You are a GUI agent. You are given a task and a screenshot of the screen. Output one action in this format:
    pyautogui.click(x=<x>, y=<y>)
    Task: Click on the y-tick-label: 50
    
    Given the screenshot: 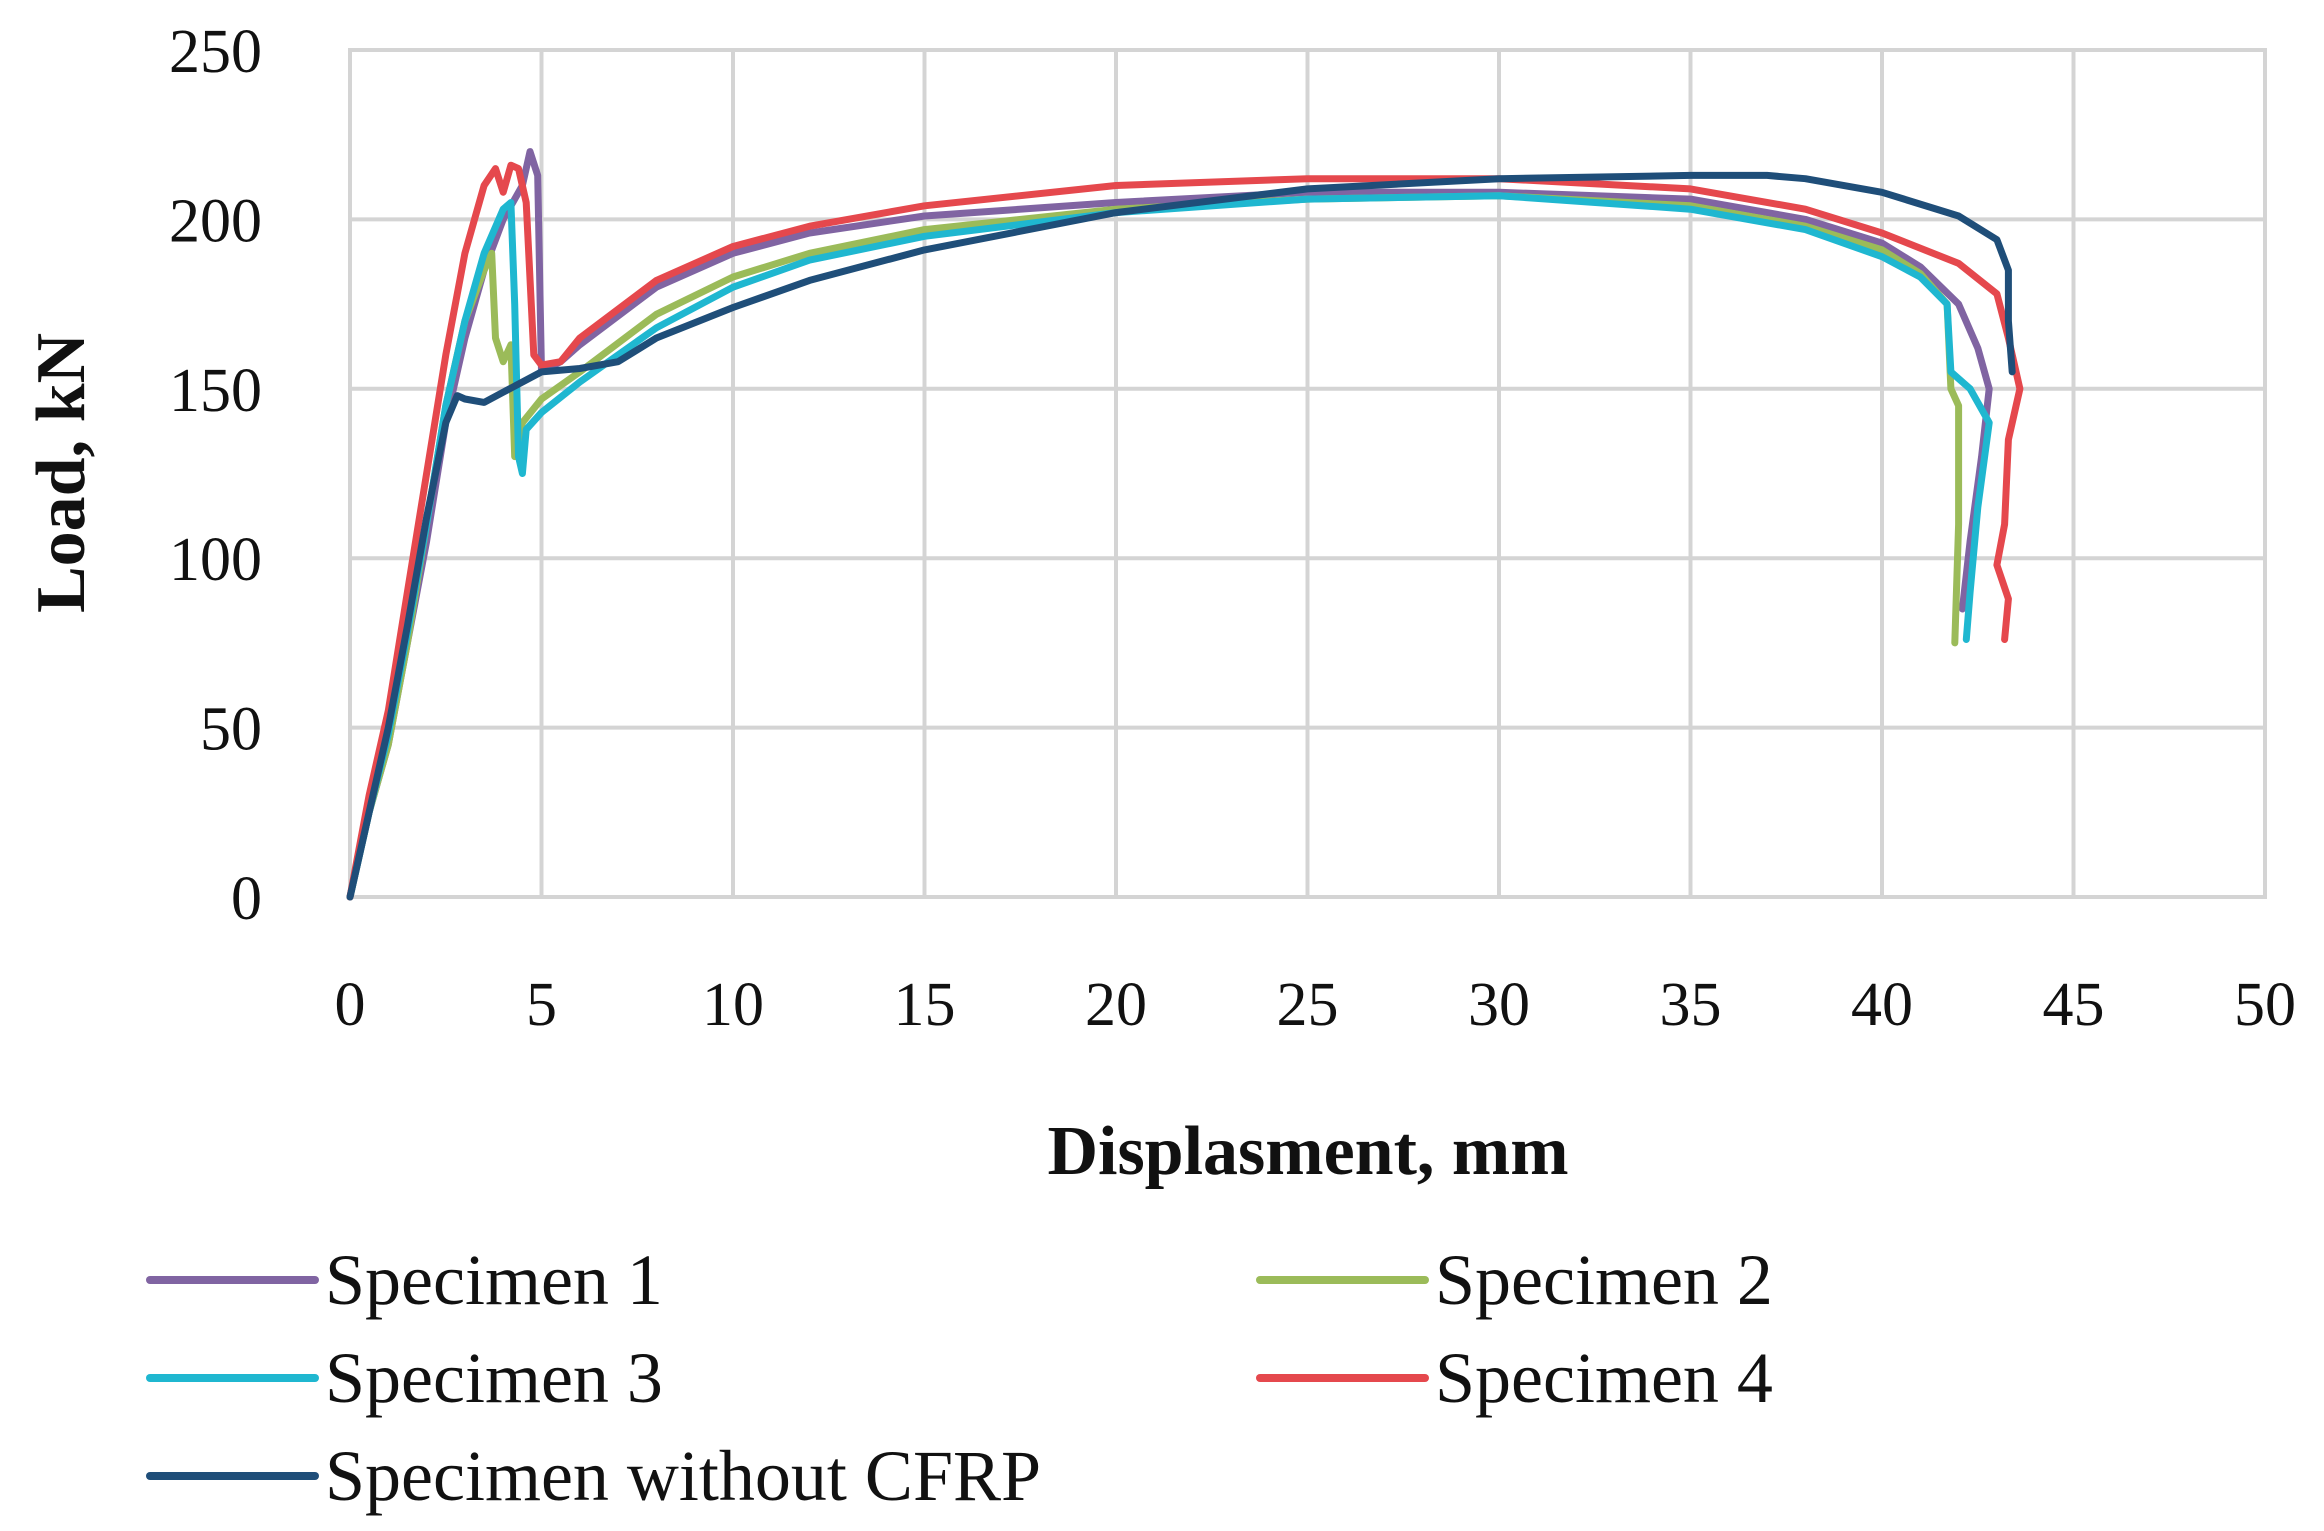 What is the action you would take?
    pyautogui.click(x=231, y=730)
    